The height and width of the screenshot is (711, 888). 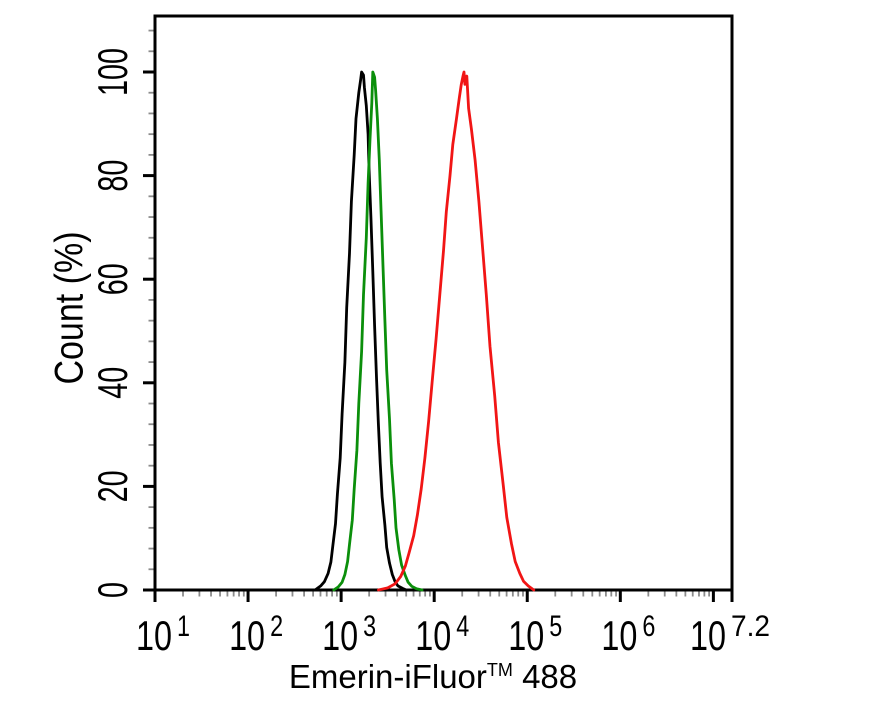 What do you see at coordinates (456, 331) in the screenshot?
I see `histogram-curve-red` at bounding box center [456, 331].